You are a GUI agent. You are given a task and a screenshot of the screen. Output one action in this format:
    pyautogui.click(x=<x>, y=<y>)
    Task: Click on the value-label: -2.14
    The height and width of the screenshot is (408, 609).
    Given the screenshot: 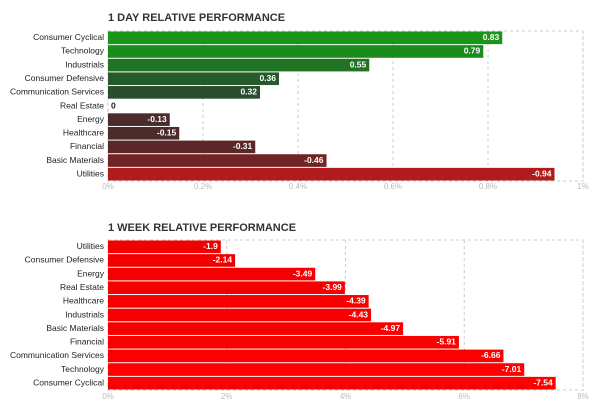 What is the action you would take?
    pyautogui.click(x=223, y=260)
    